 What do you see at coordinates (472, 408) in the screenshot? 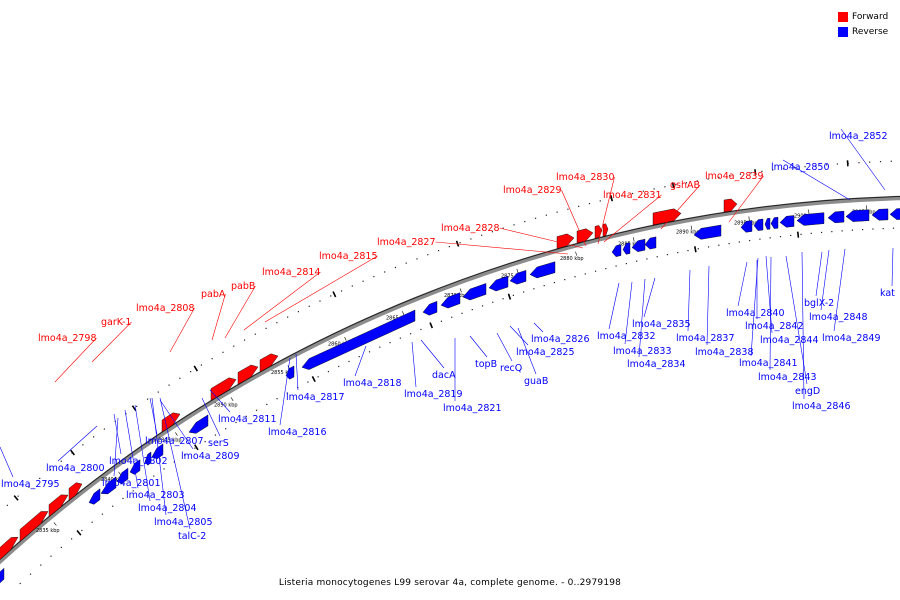
I see `reverse-gene-label: lmo4a_2821` at bounding box center [472, 408].